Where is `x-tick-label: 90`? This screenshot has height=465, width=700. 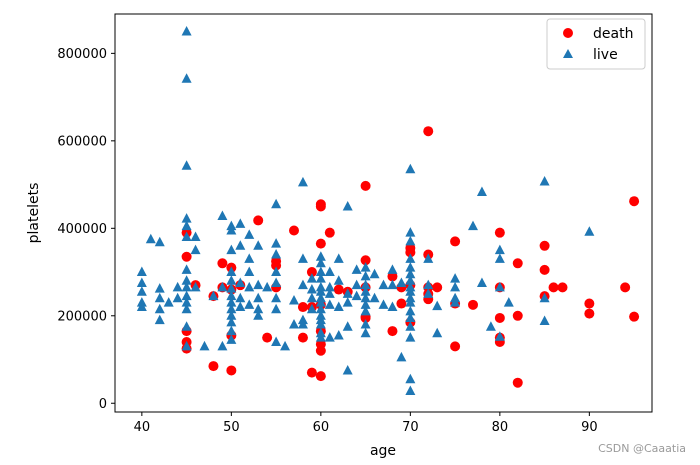
x-tick-label: 90 is located at coordinates (589, 427).